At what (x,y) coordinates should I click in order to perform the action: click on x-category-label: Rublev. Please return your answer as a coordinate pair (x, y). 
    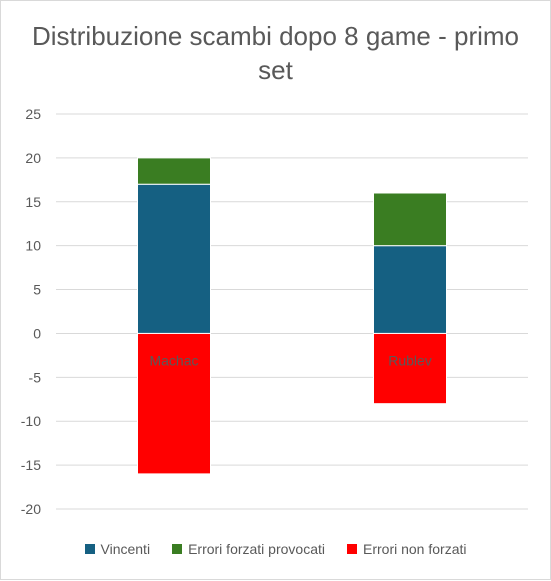
    Looking at the image, I should click on (410, 360).